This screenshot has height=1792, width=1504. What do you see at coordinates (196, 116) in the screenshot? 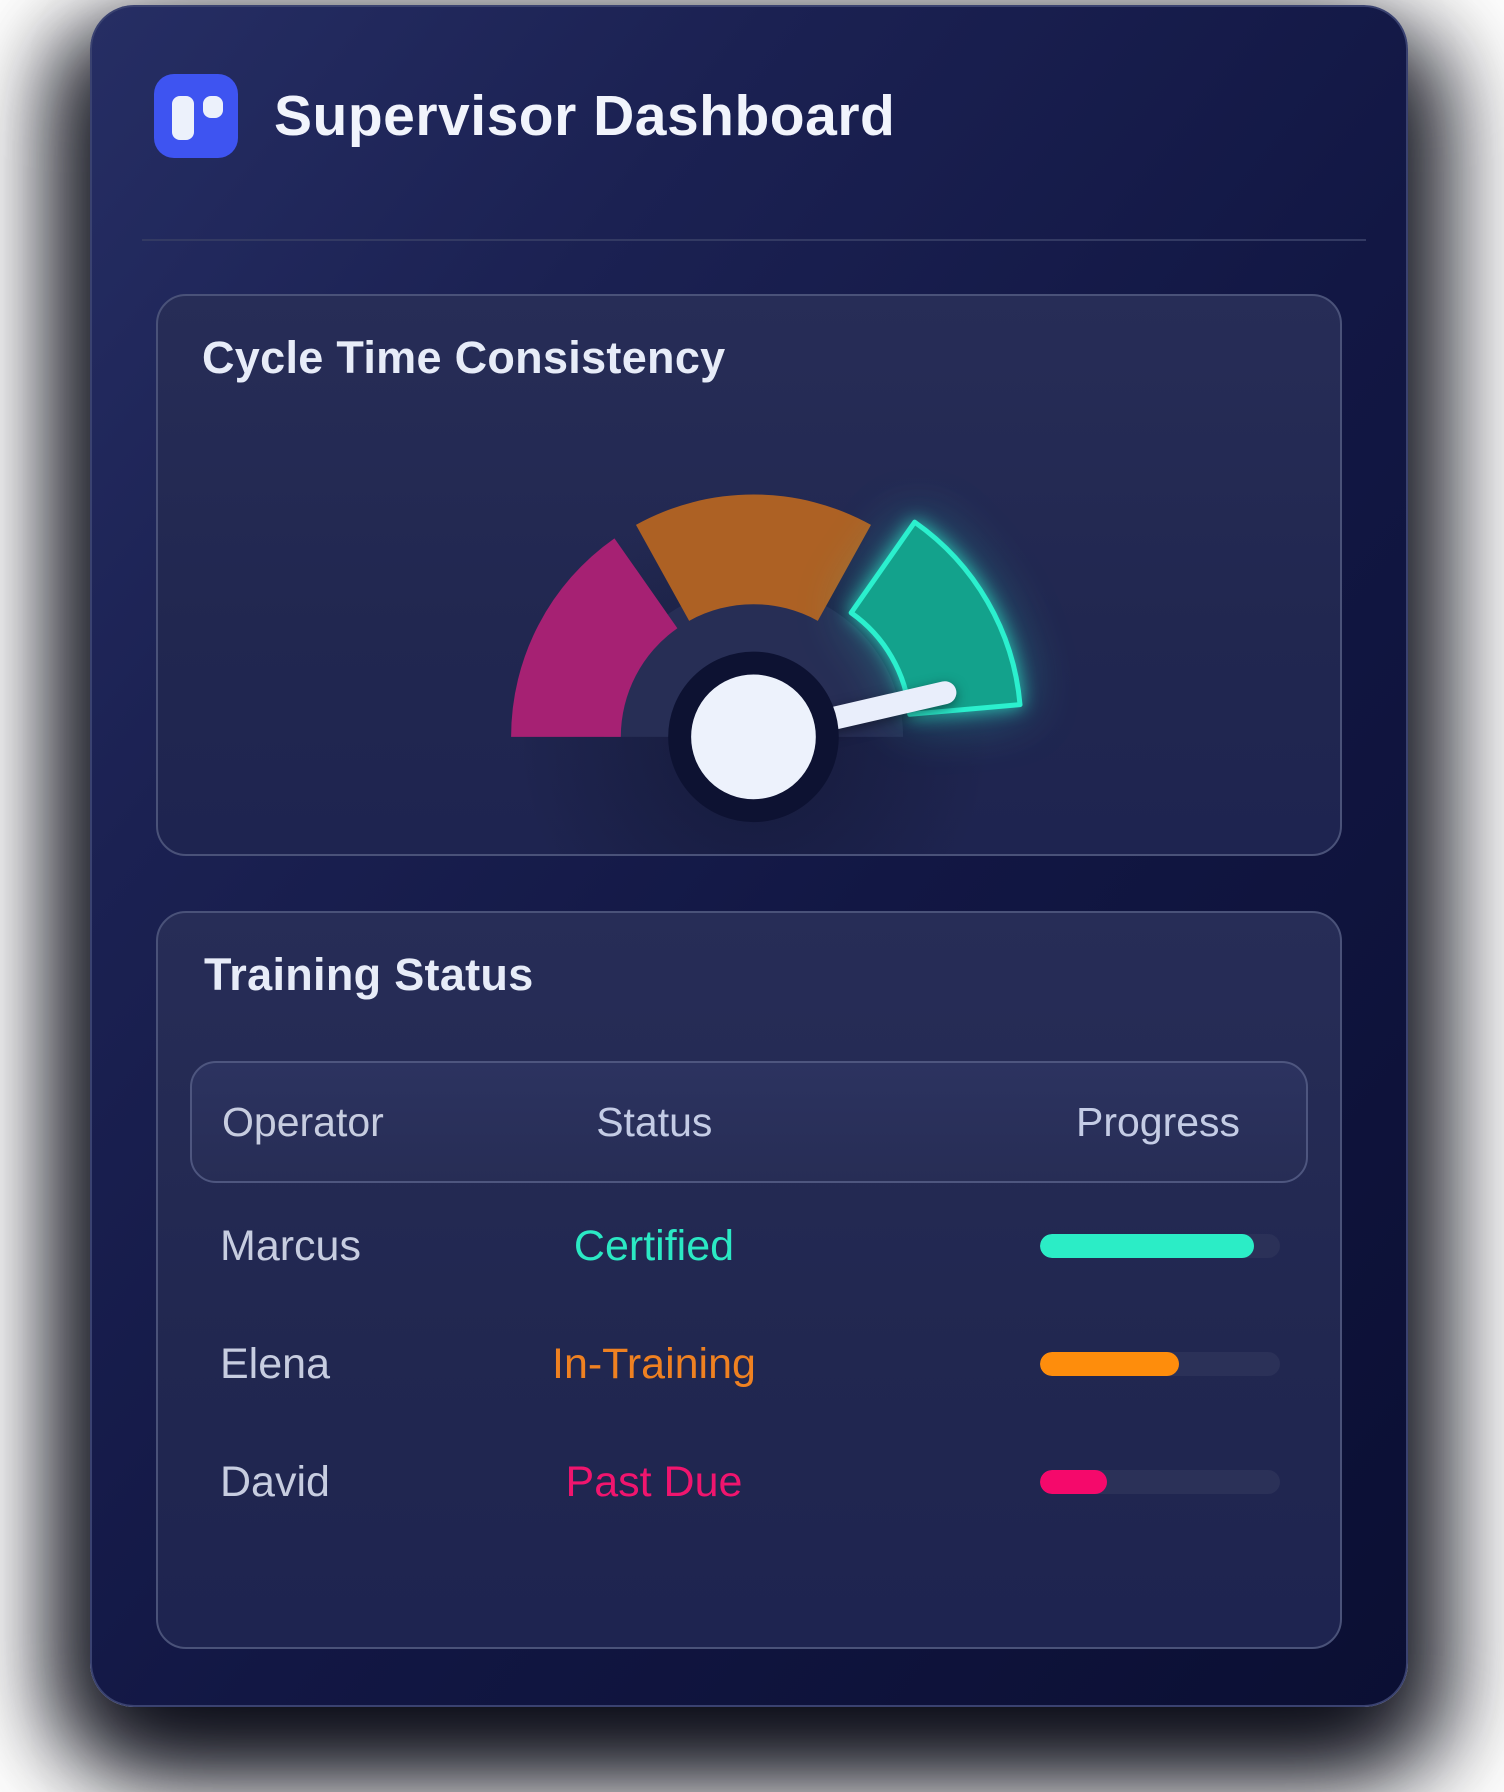
I see `app-logo` at bounding box center [196, 116].